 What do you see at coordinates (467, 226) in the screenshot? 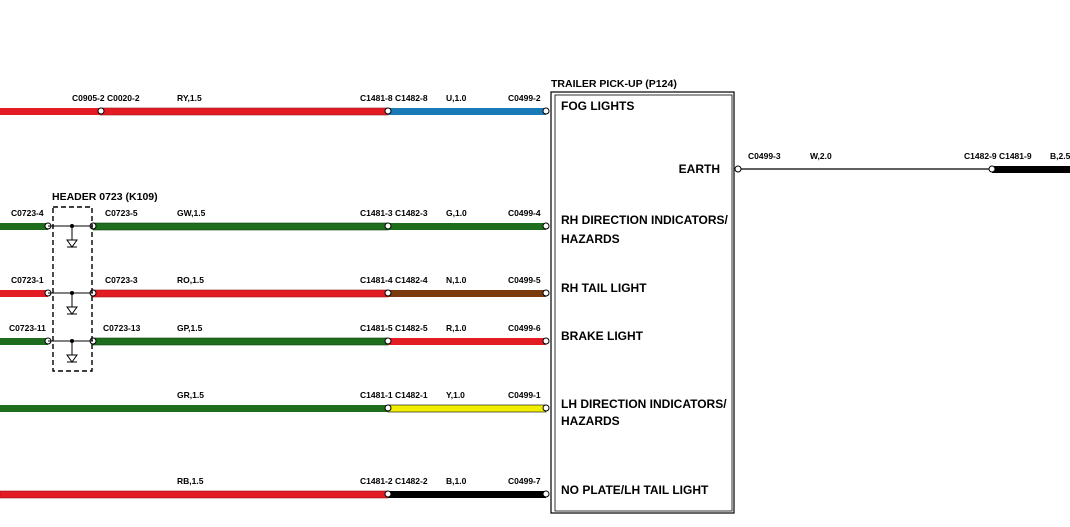
I see `wire-rh-ind-g-segment` at bounding box center [467, 226].